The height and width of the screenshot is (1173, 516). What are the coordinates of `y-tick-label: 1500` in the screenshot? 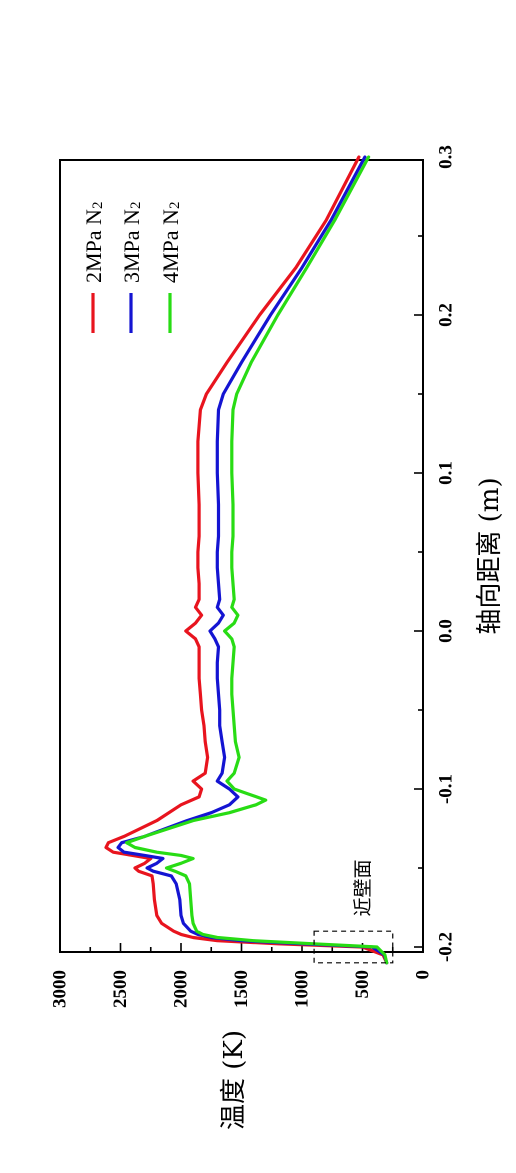 It's located at (241, 989).